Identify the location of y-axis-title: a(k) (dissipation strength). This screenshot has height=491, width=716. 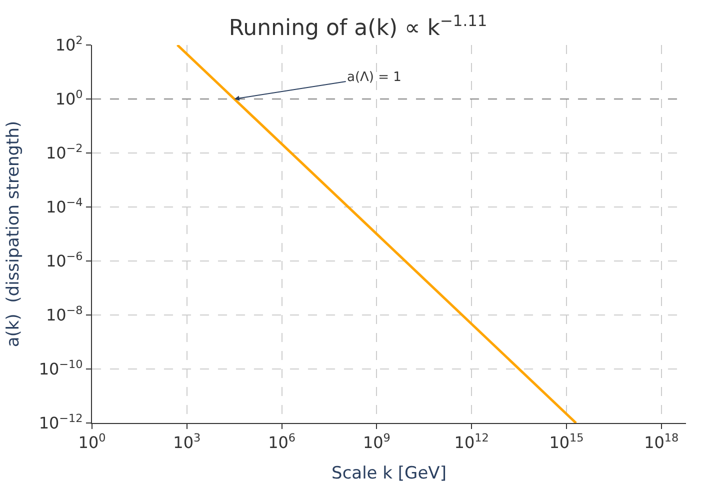
(13, 234).